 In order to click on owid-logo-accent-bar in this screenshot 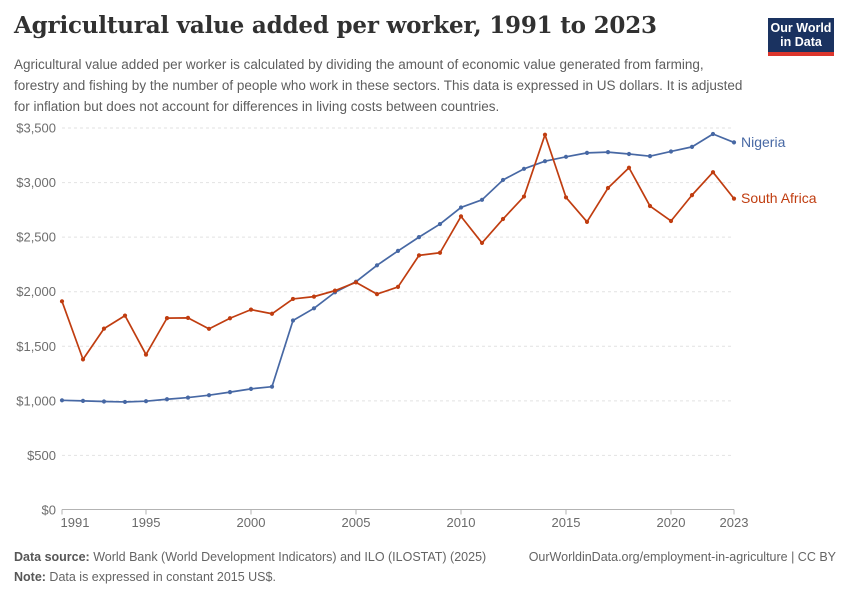, I will do `click(801, 54)`.